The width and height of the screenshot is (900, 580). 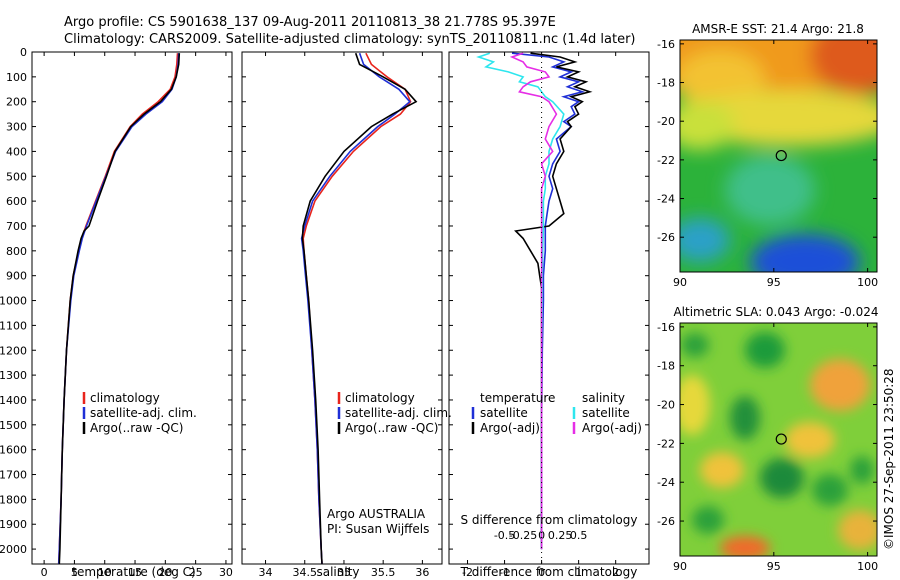 What do you see at coordinates (13, 499) in the screenshot?
I see `depth-tick-label: 1800` at bounding box center [13, 499].